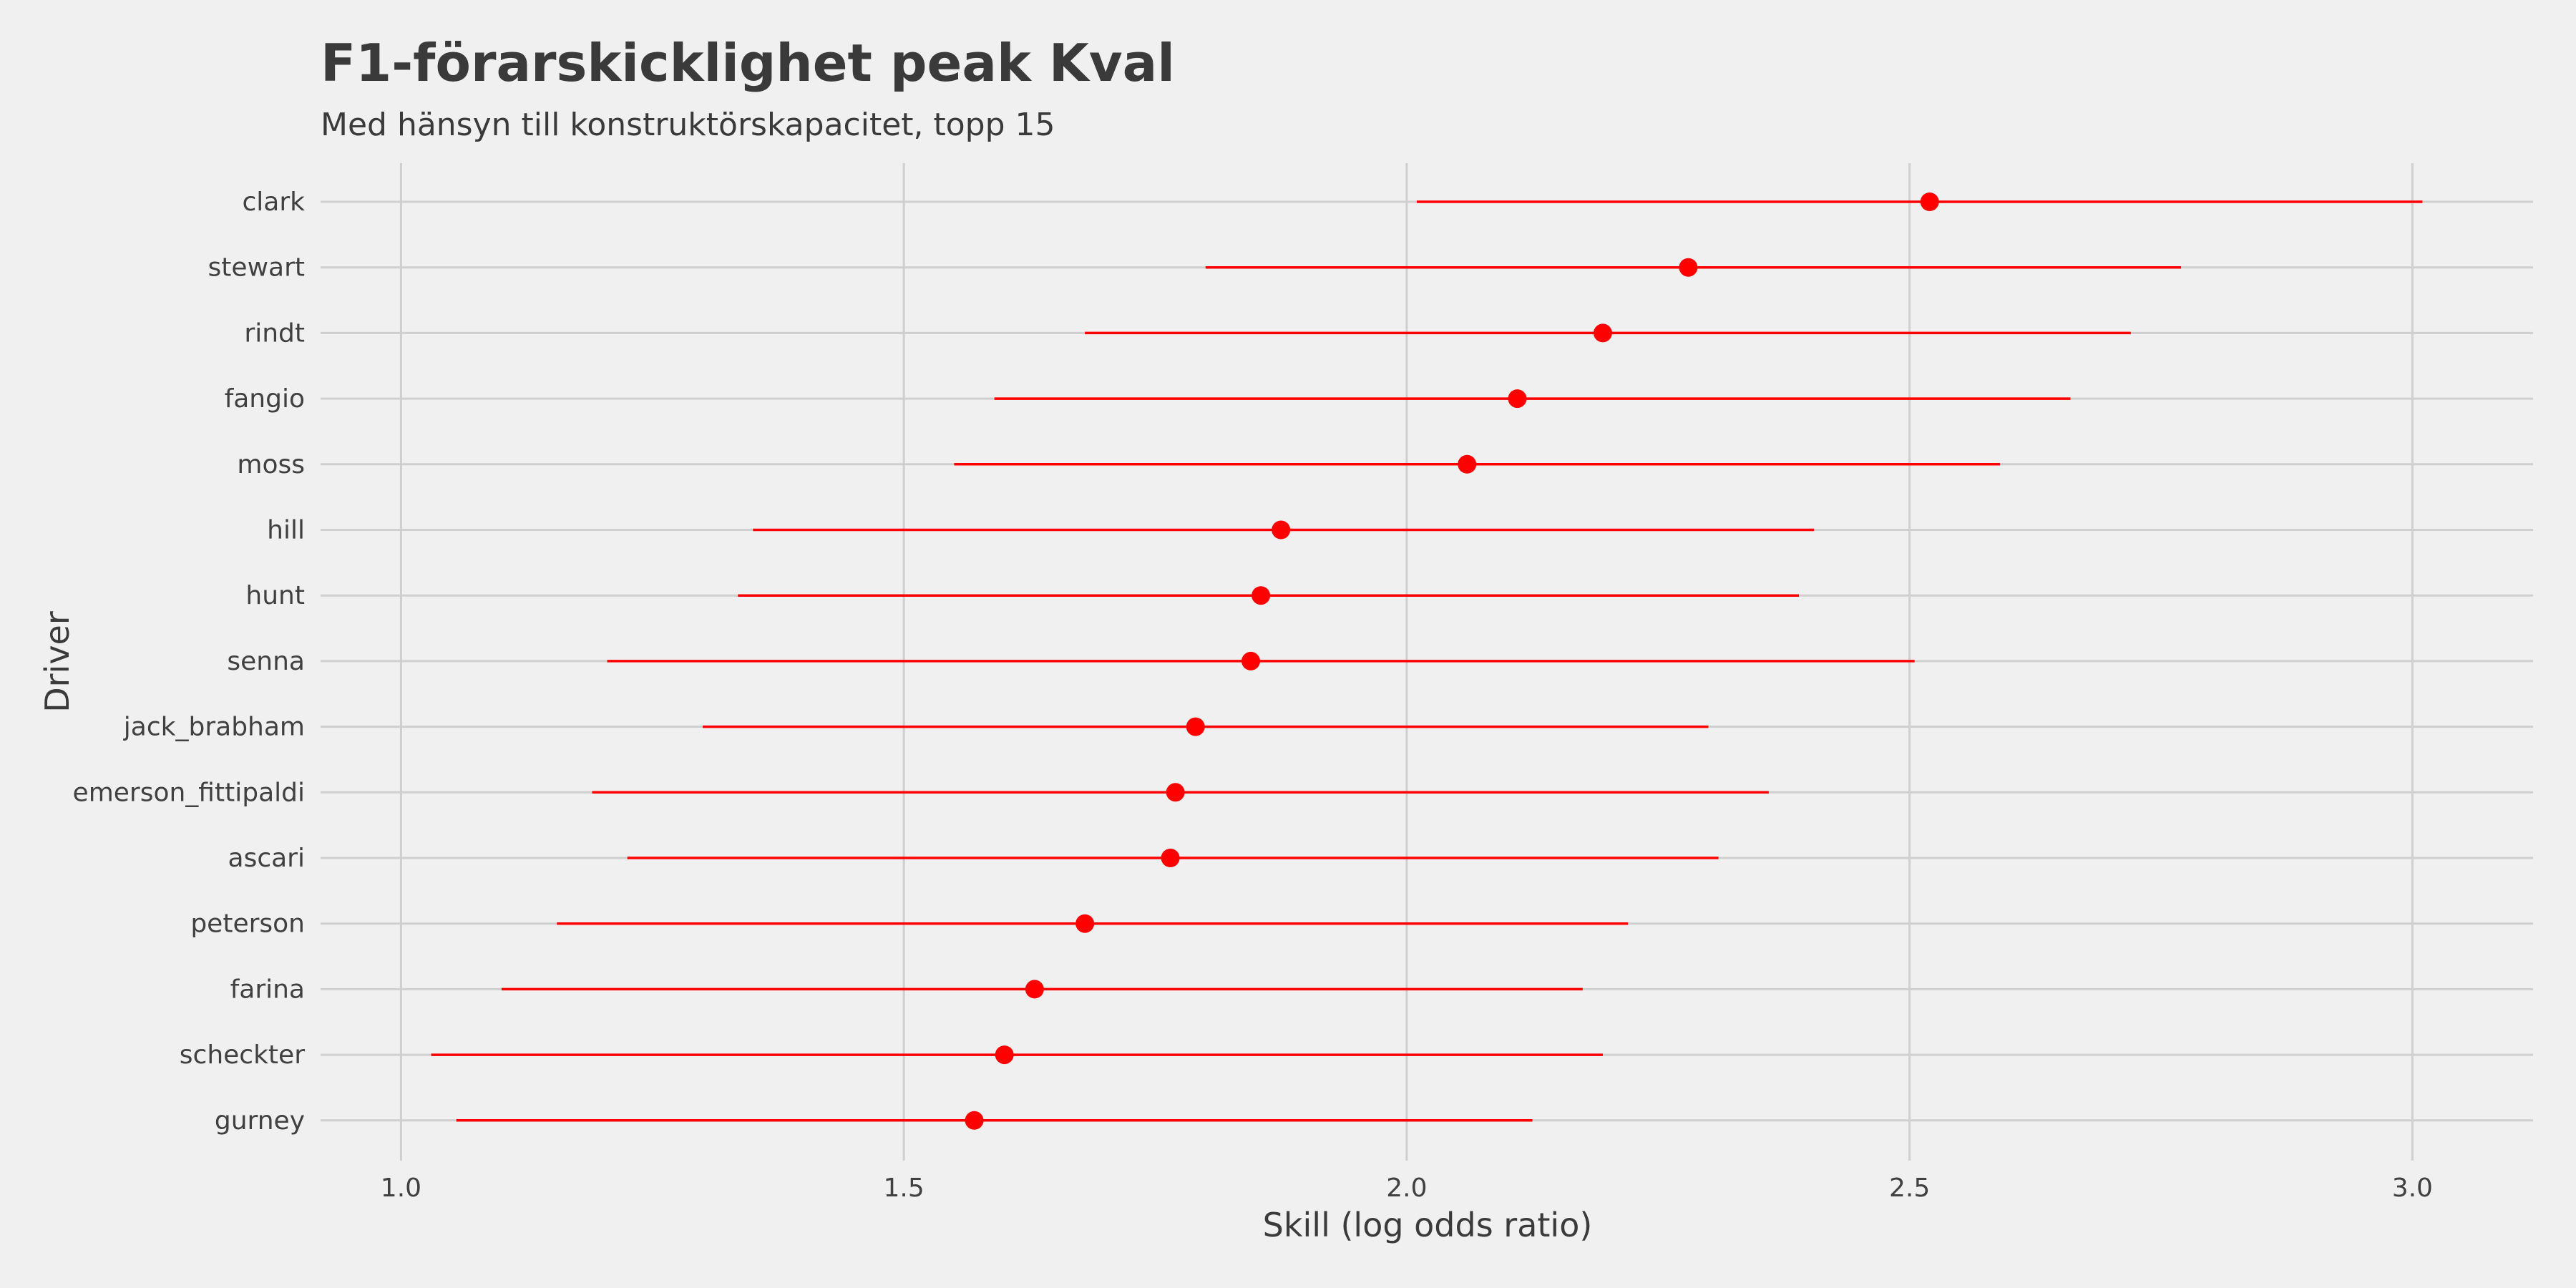 Image resolution: width=2576 pixels, height=1288 pixels. Describe the element at coordinates (256, 268) in the screenshot. I see `y-tick-label: stewart` at that location.